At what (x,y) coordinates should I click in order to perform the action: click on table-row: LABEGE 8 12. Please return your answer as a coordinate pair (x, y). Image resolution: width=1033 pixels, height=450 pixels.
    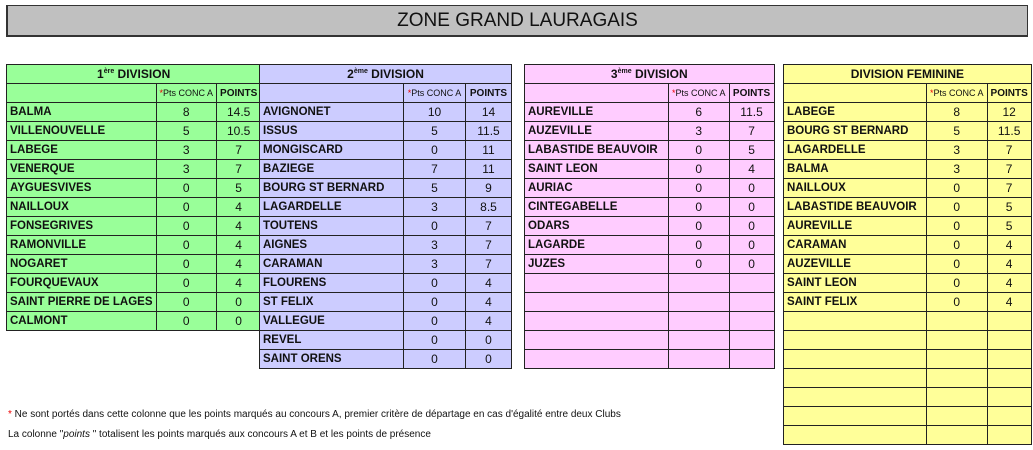
    Looking at the image, I should click on (907, 112).